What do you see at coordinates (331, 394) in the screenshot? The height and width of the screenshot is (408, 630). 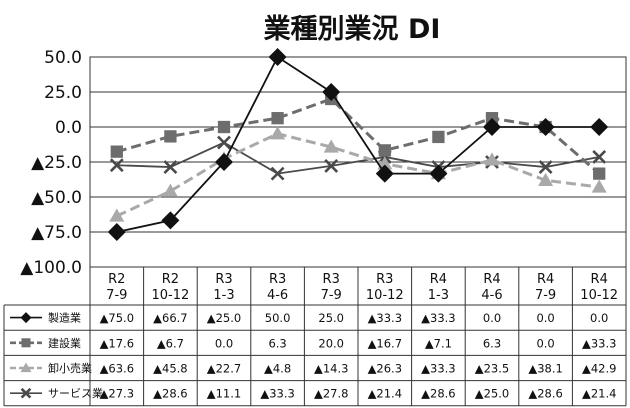 I see `table-cell: ▲27.8` at bounding box center [331, 394].